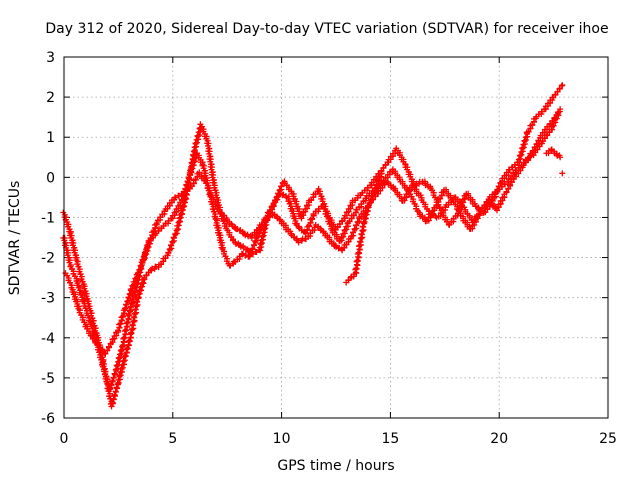  What do you see at coordinates (50, 98) in the screenshot?
I see `y-tick-label: 2` at bounding box center [50, 98].